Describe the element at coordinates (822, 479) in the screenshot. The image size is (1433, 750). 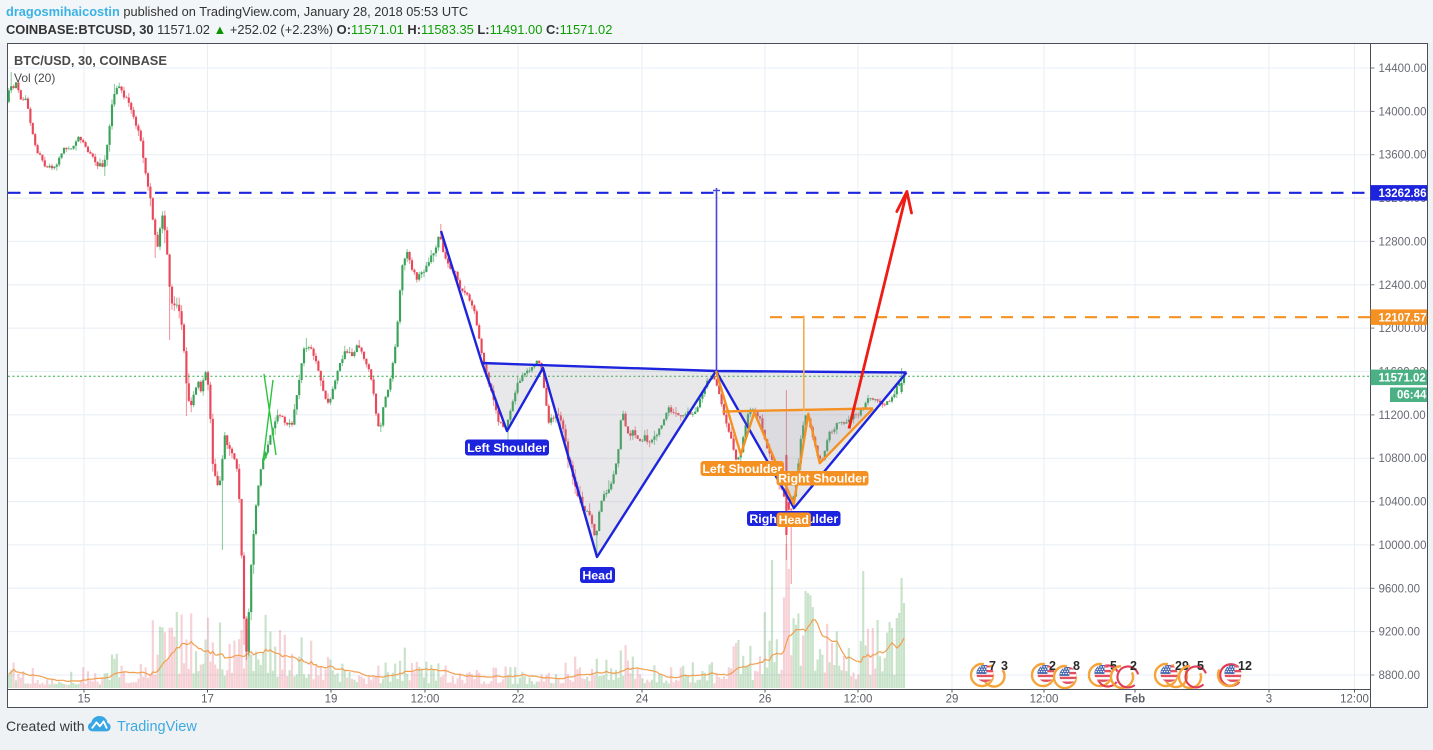
I see `svg-text: Right Shoulder` at that location.